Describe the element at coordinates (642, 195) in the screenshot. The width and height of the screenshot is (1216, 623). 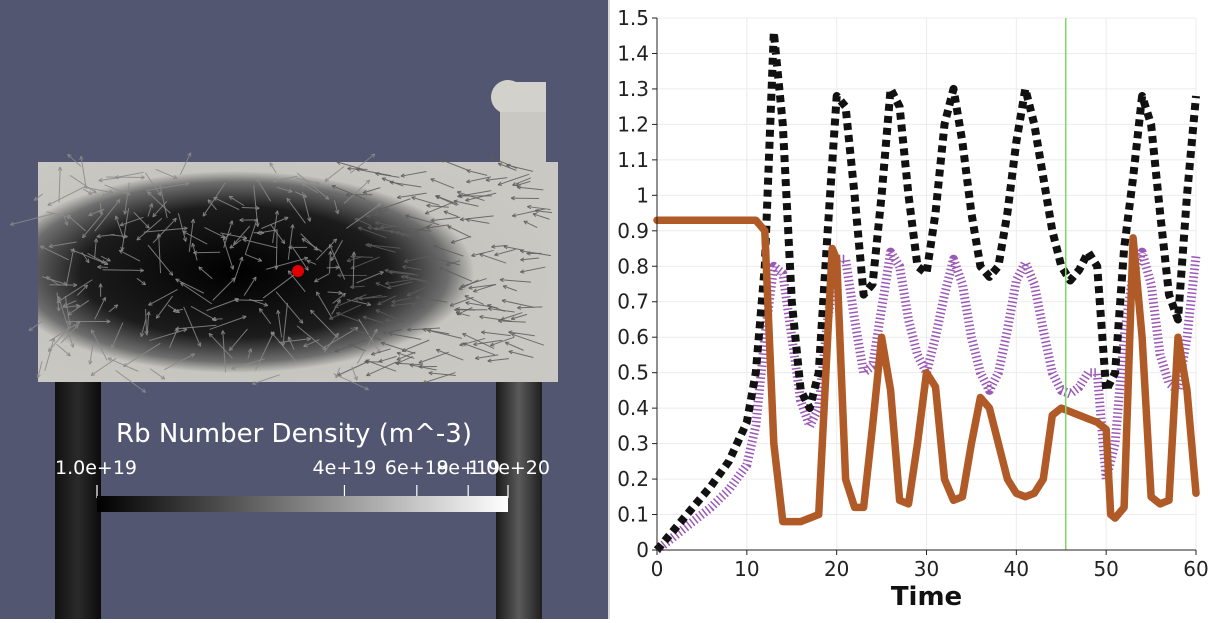
I see `y-tick-label: 1` at that location.